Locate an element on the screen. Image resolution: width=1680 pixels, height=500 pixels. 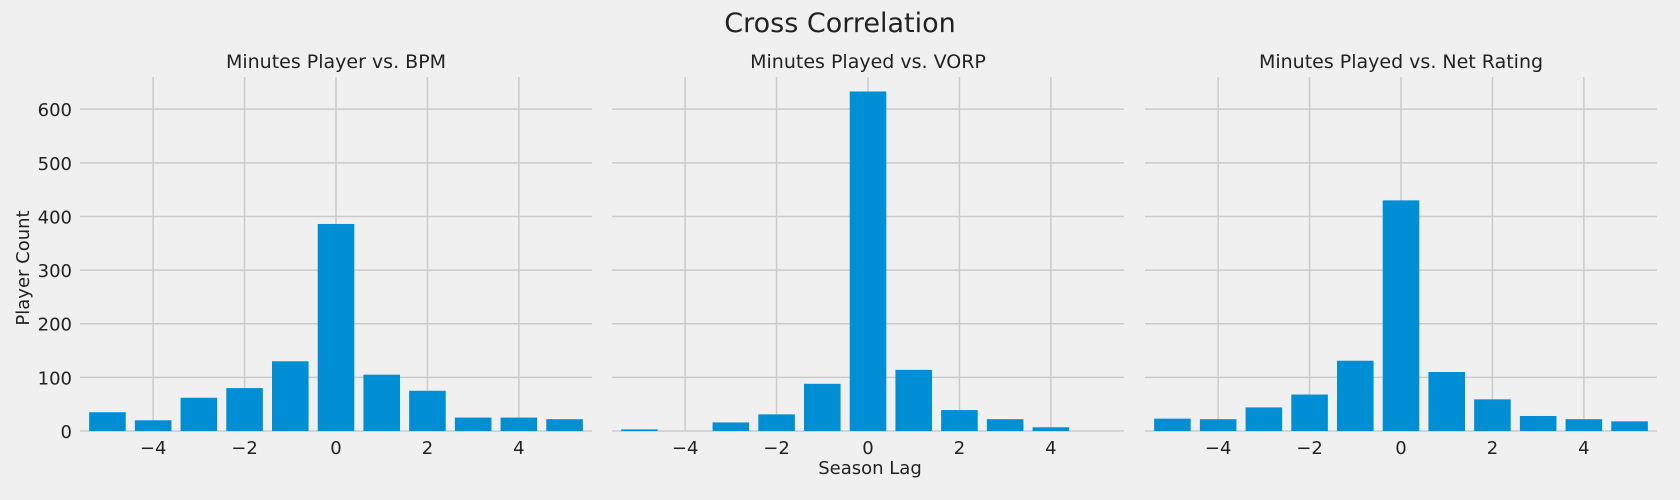
panel-title: Minutes Played vs. VORP is located at coordinates (868, 62).